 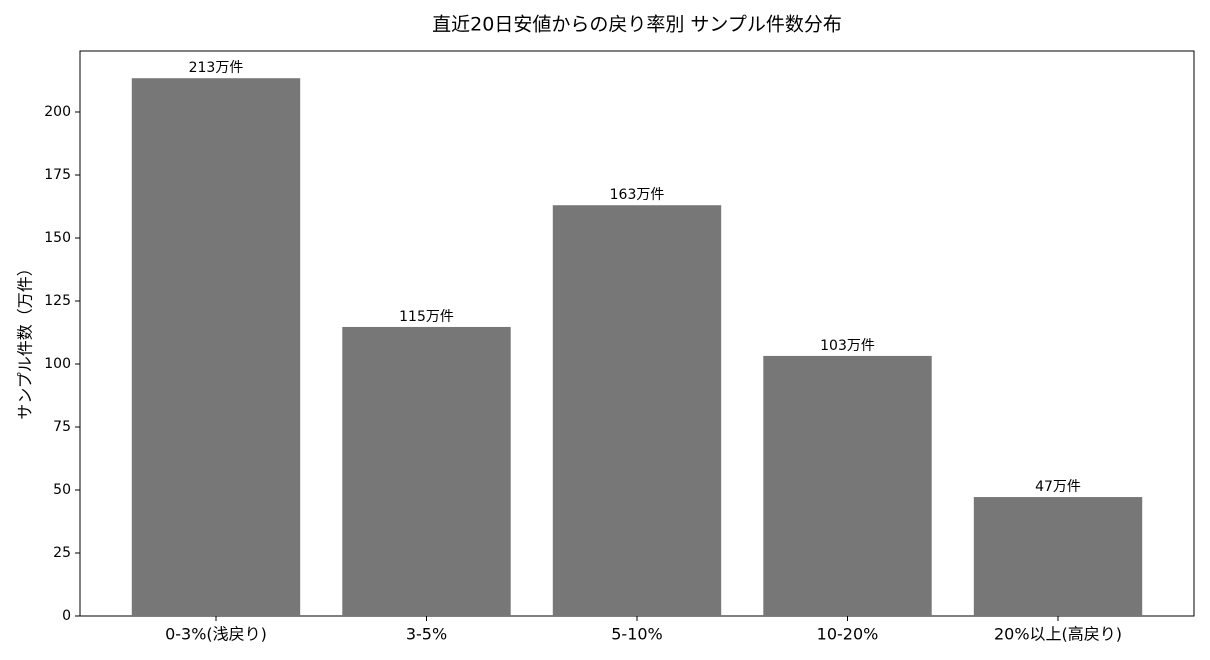 What do you see at coordinates (847, 346) in the screenshot?
I see `value-label: 103万件` at bounding box center [847, 346].